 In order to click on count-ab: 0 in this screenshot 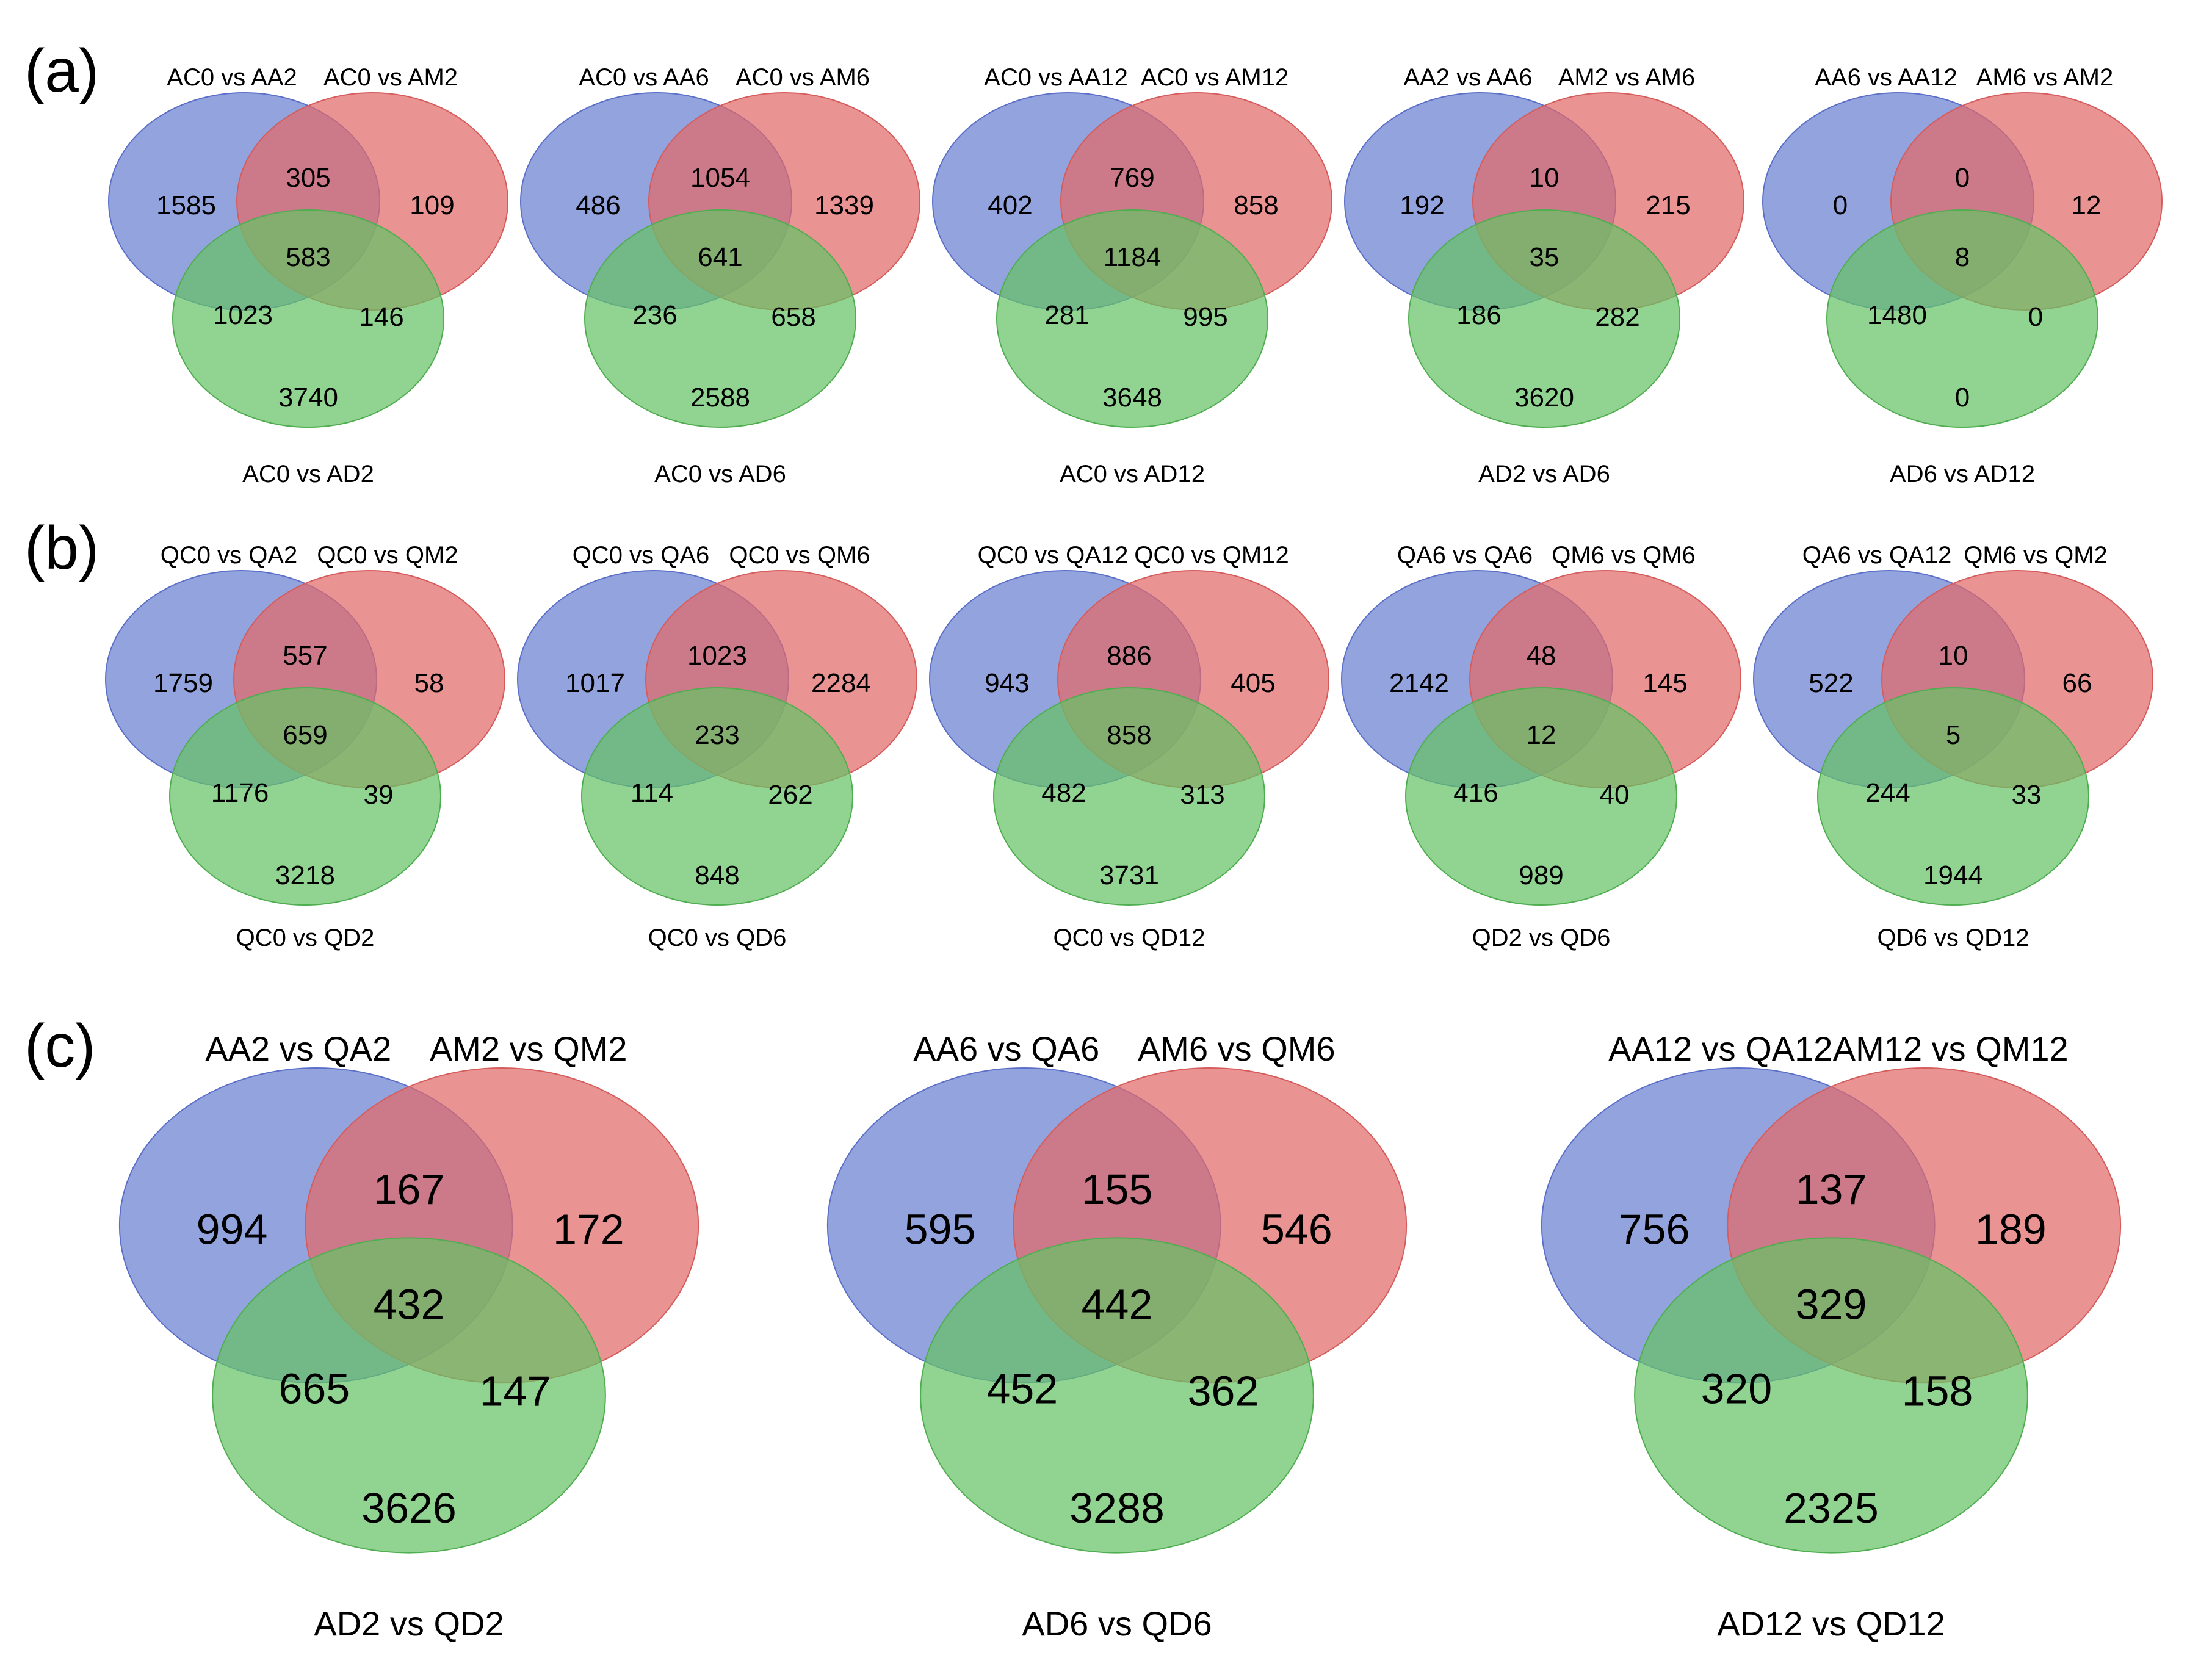, I will do `click(1962, 178)`.